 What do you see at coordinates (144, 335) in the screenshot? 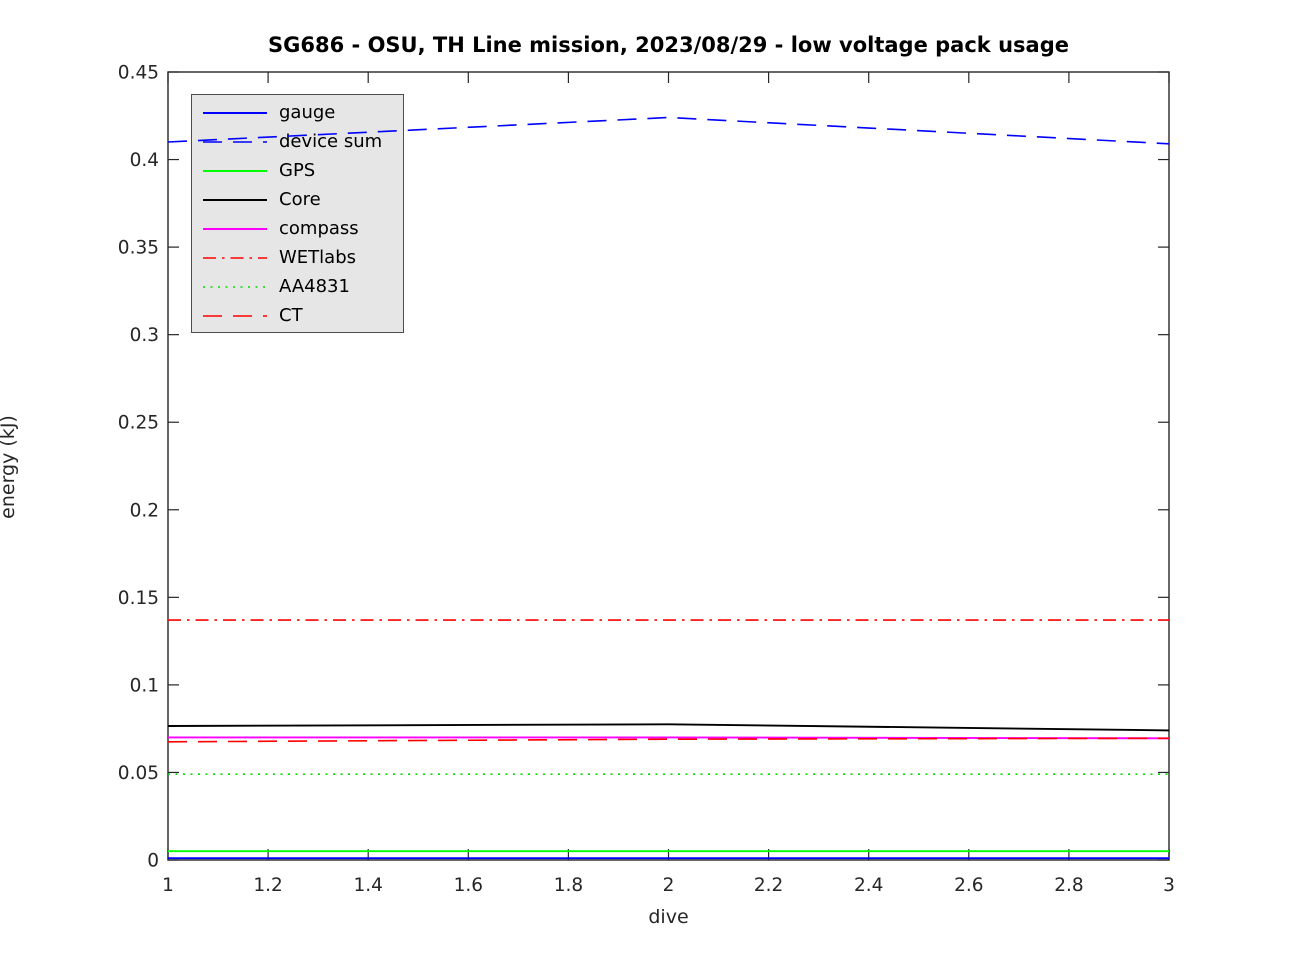
I see `y-tick-label: 0.3` at bounding box center [144, 335].